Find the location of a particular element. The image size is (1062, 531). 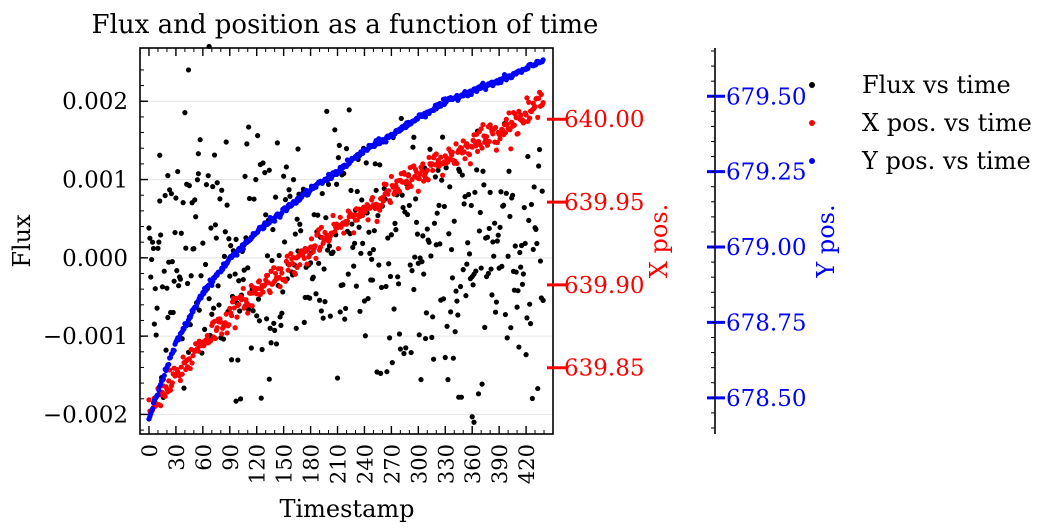

legend-label-flux: Flux vs time is located at coordinates (936, 85).